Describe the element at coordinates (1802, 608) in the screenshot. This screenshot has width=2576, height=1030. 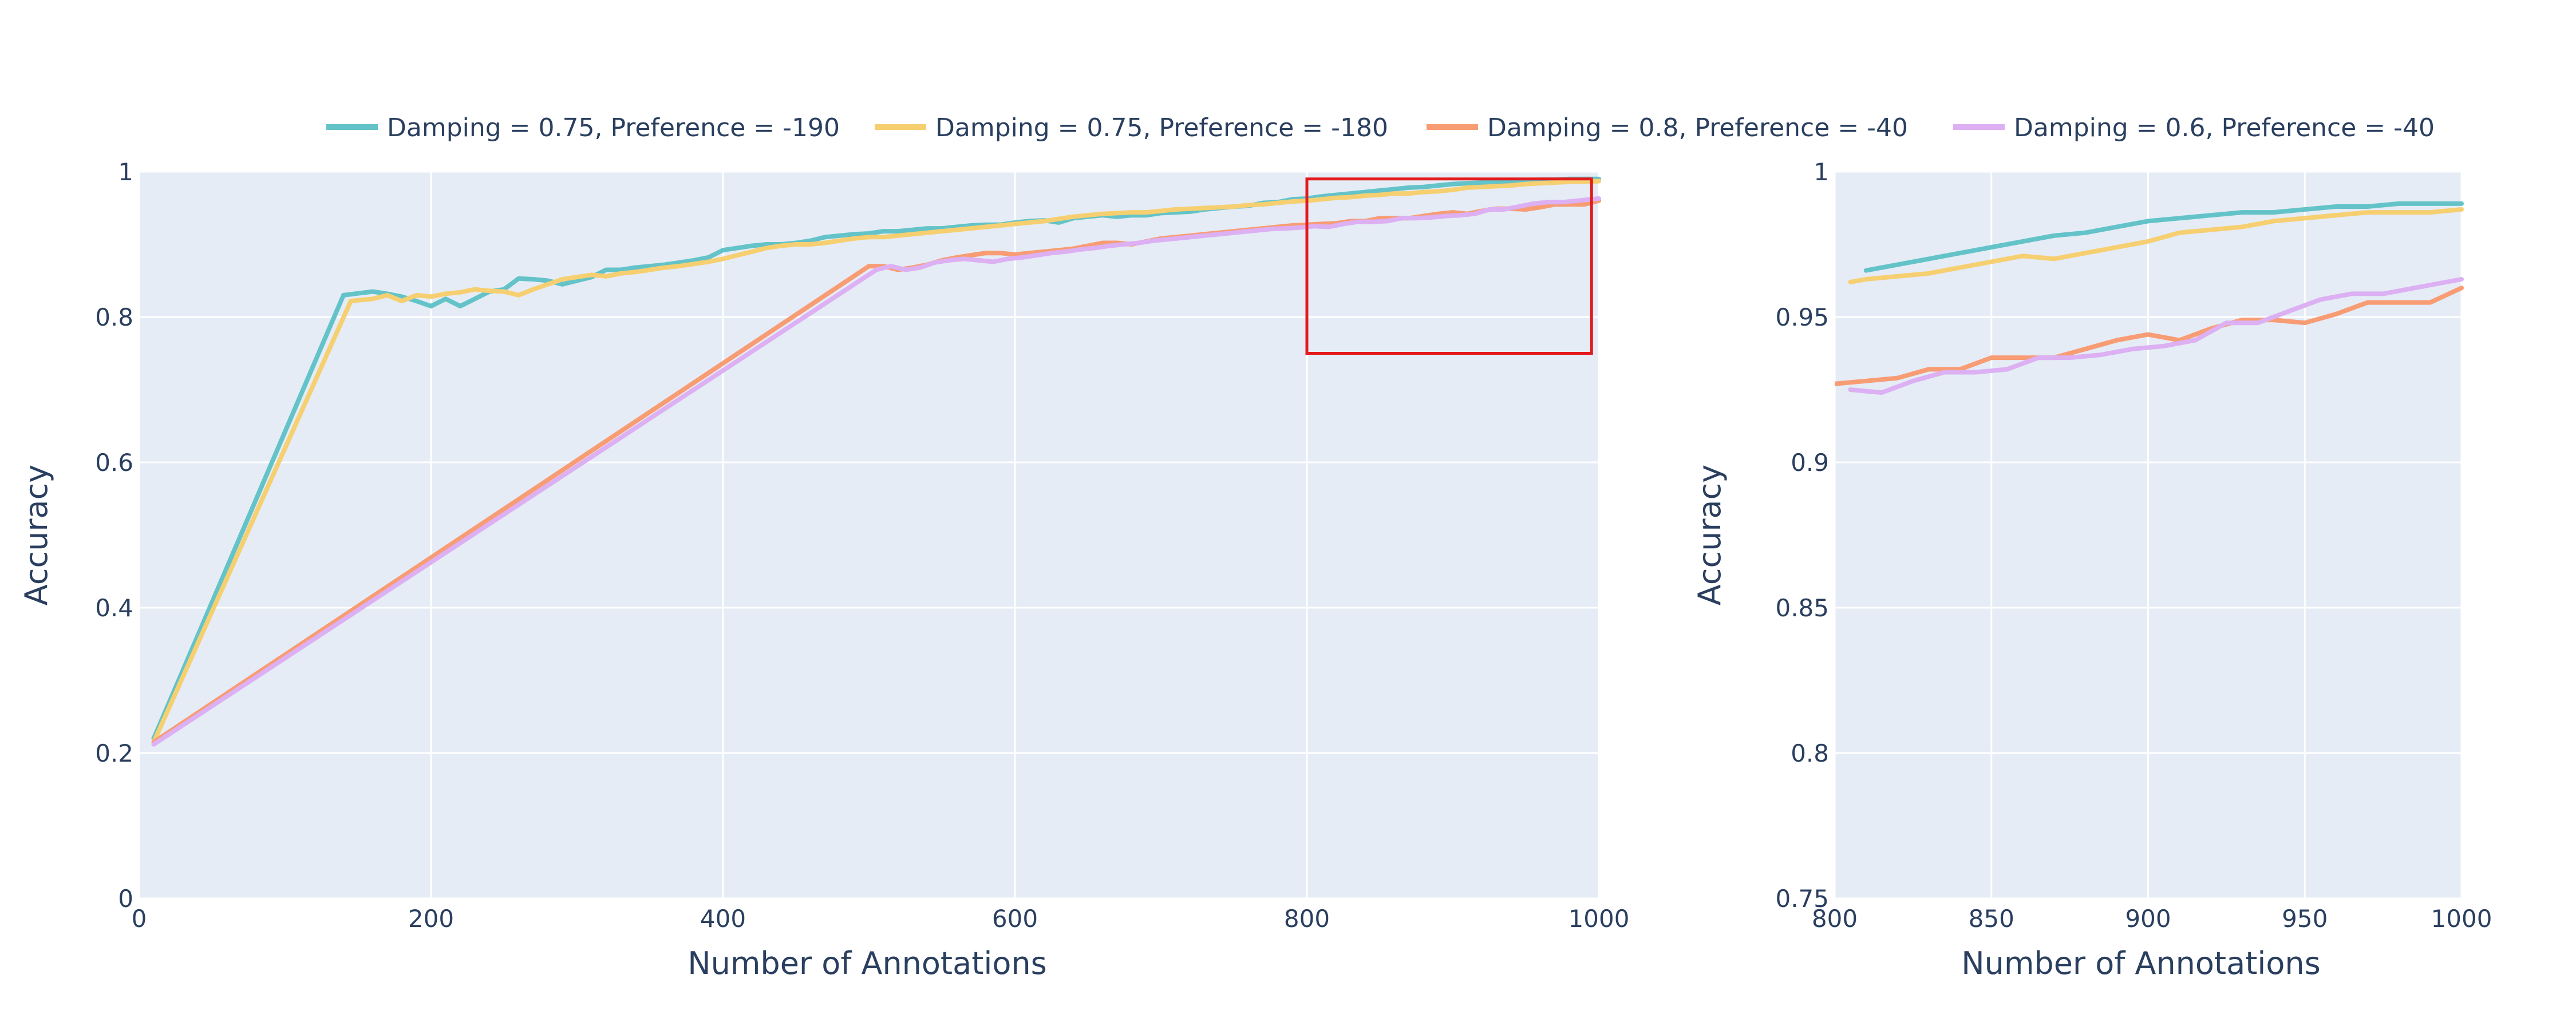
I see `y-tick-label: 0.85` at that location.